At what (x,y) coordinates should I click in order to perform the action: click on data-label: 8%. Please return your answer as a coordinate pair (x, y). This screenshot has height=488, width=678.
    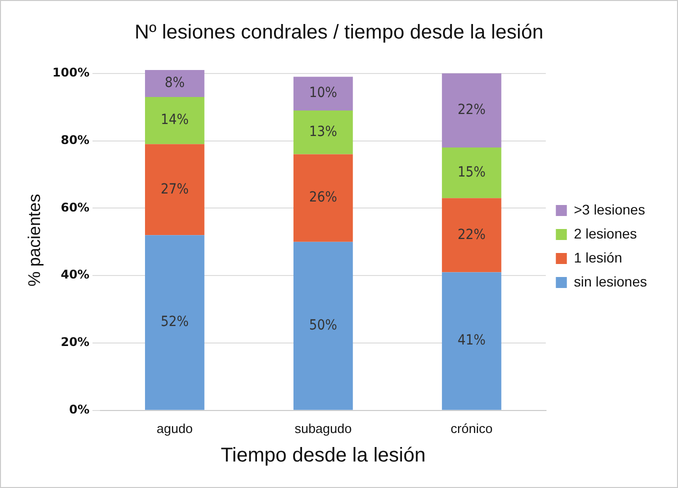
    Looking at the image, I should click on (174, 83).